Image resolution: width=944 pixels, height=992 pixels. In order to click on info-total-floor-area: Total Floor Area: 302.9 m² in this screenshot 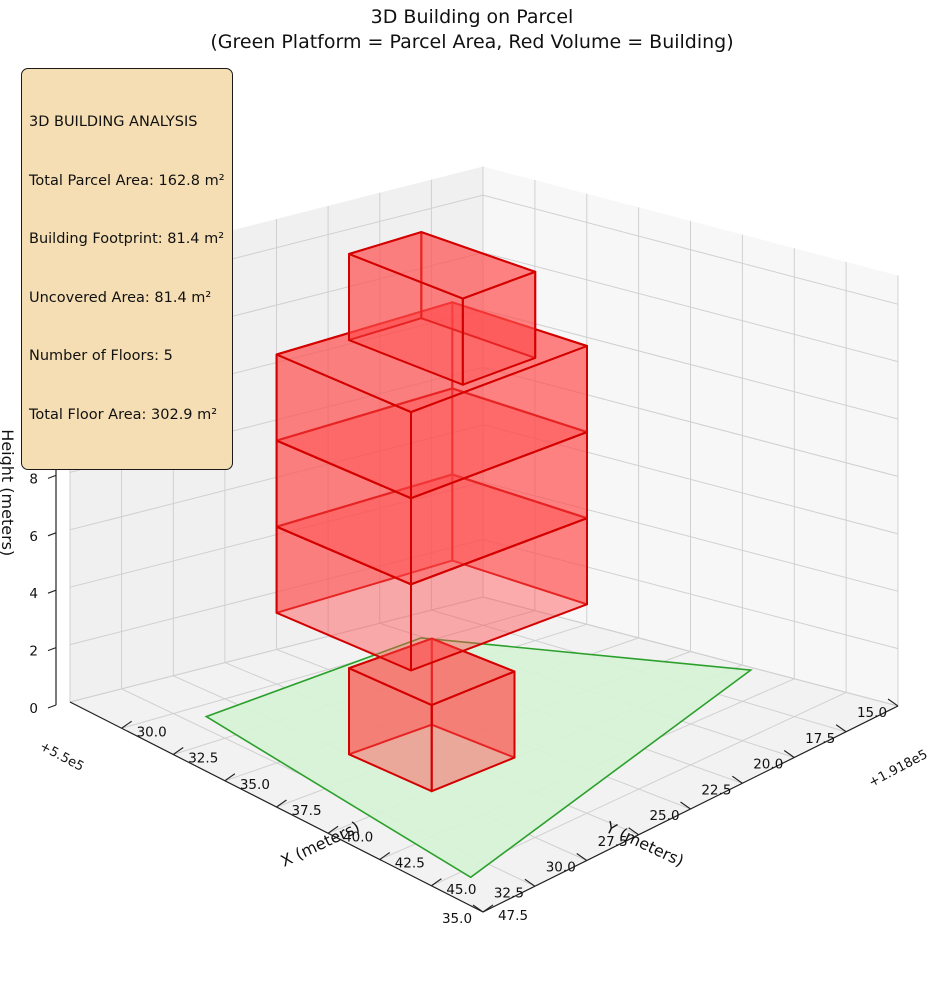, I will do `click(123, 414)`.